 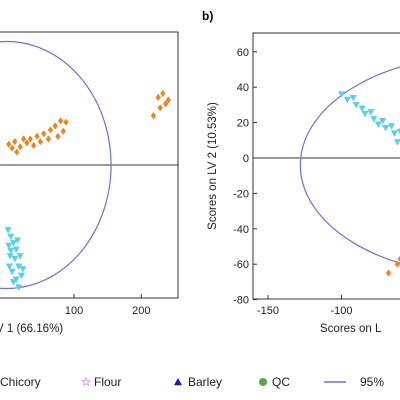 I want to click on panel-b-confidence-ellipse, so click(x=349, y=165).